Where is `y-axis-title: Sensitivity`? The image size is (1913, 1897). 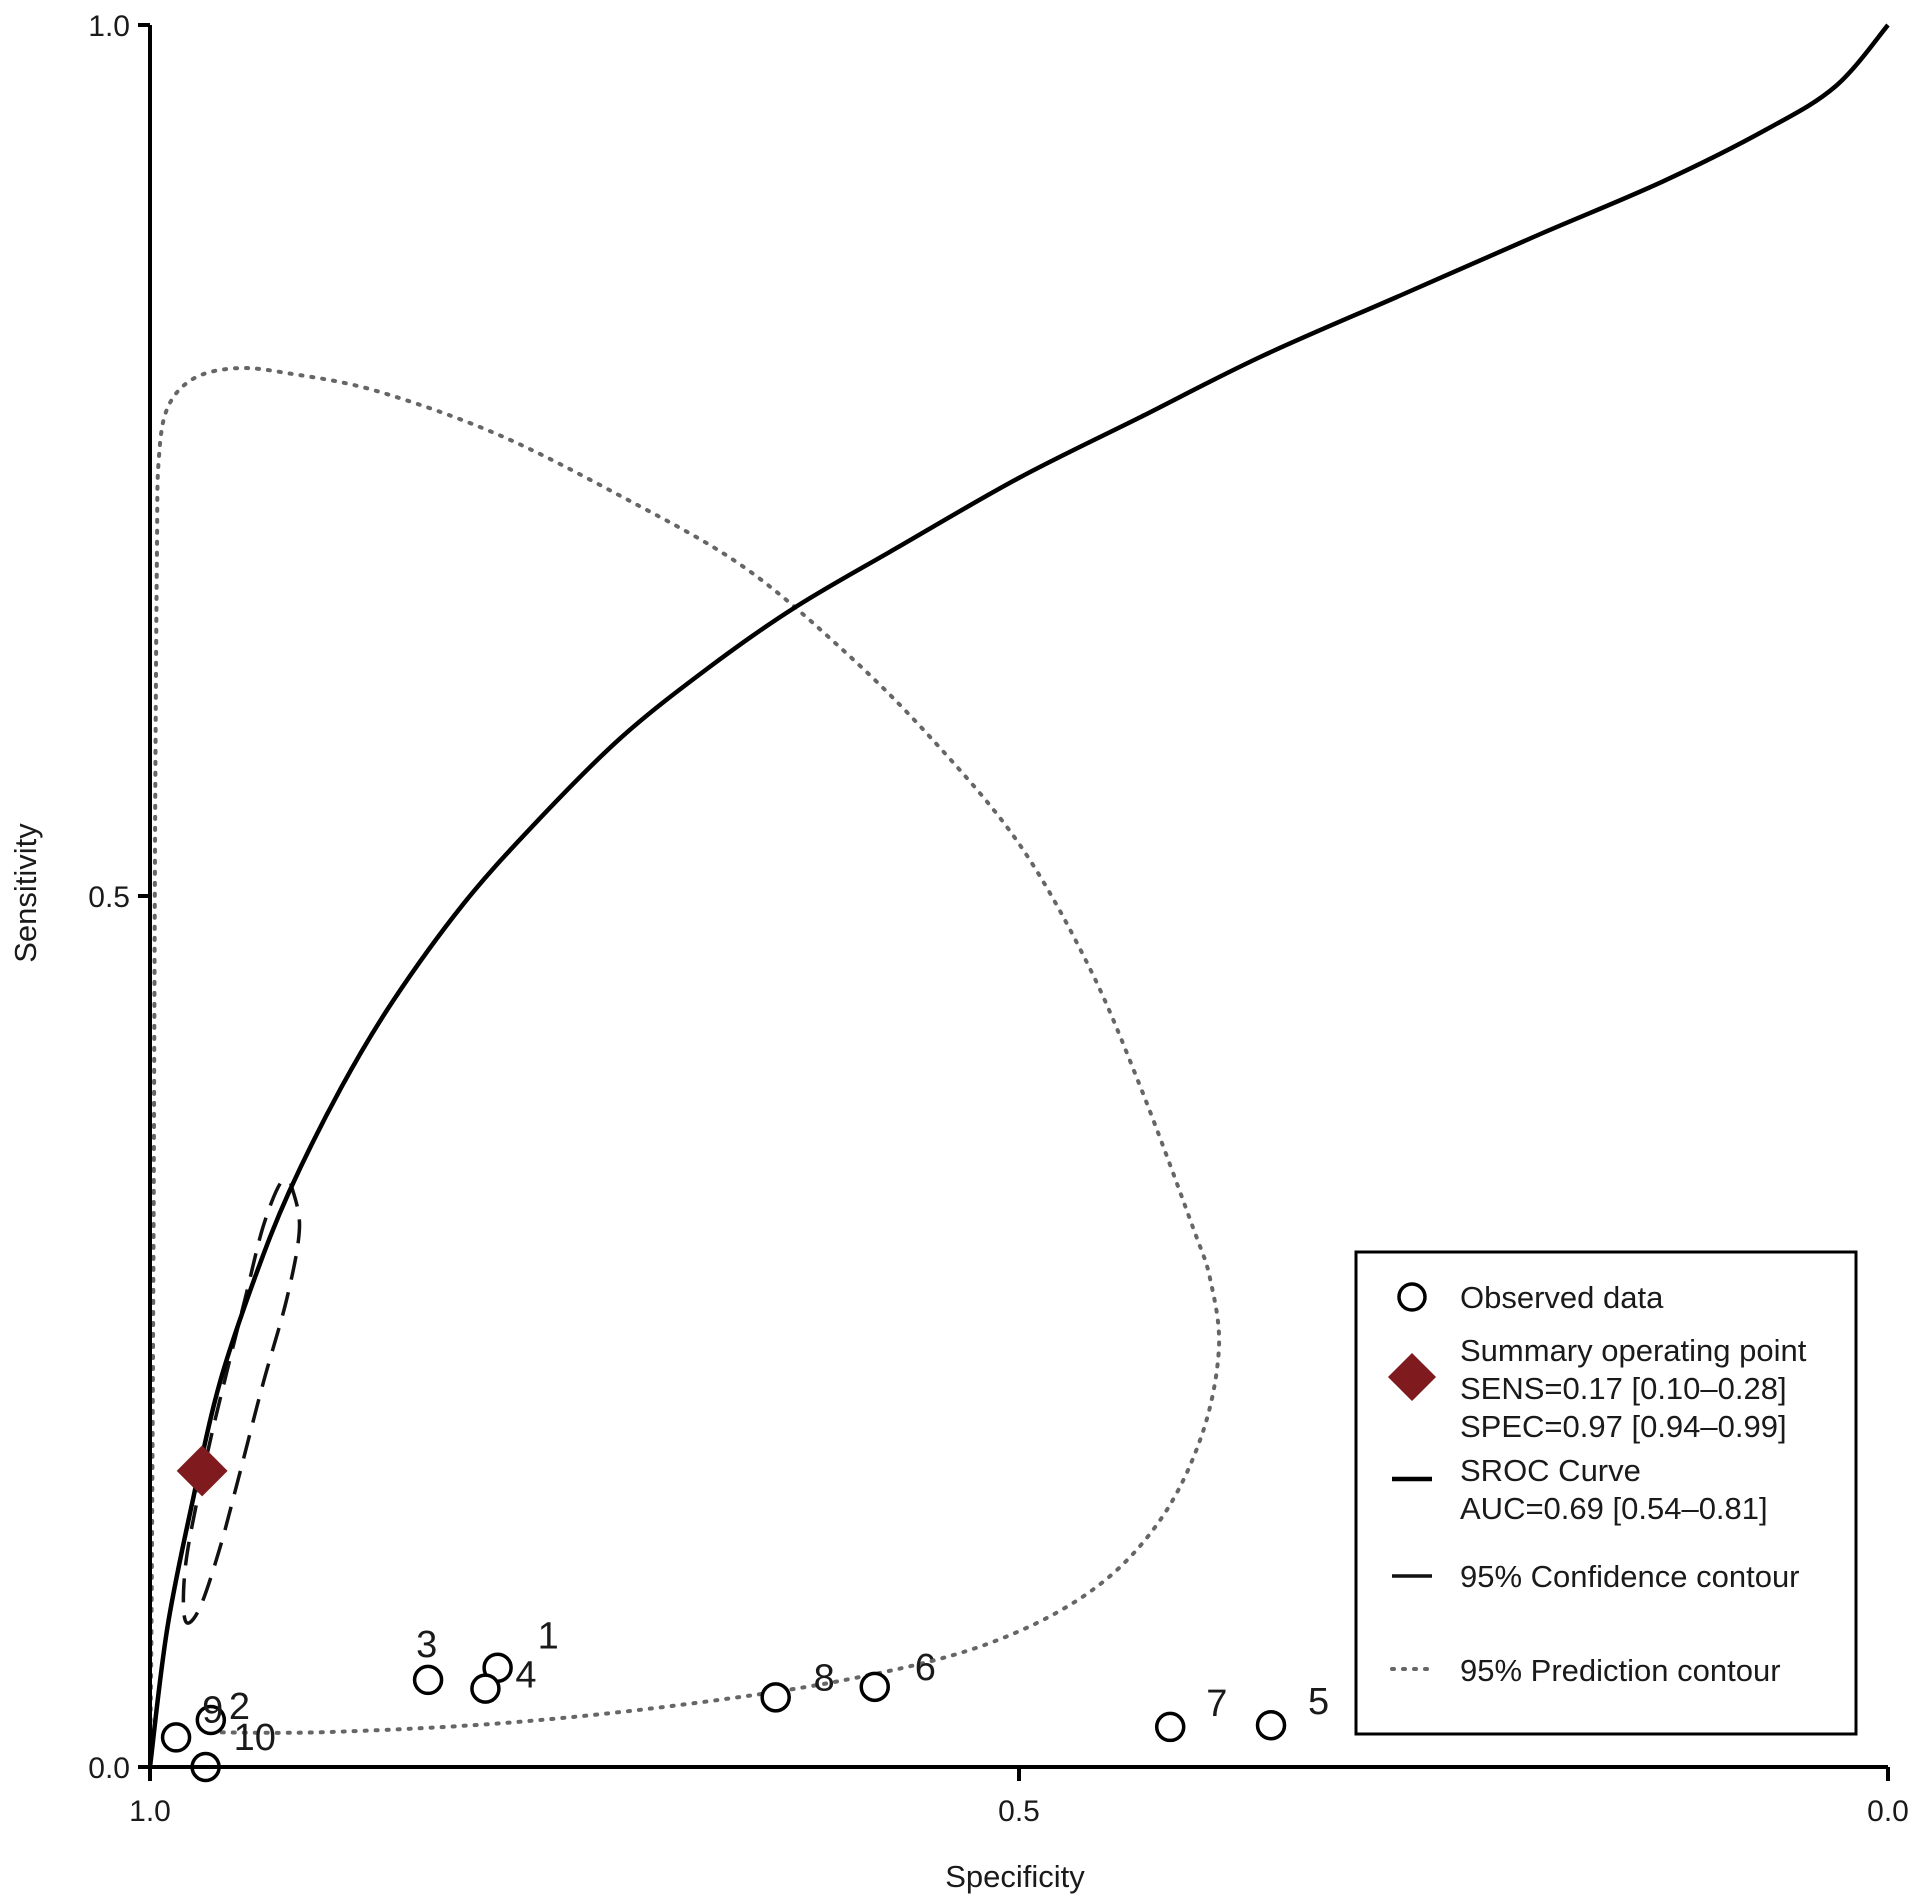 y-axis-title: Sensitivity is located at coordinates (25, 893).